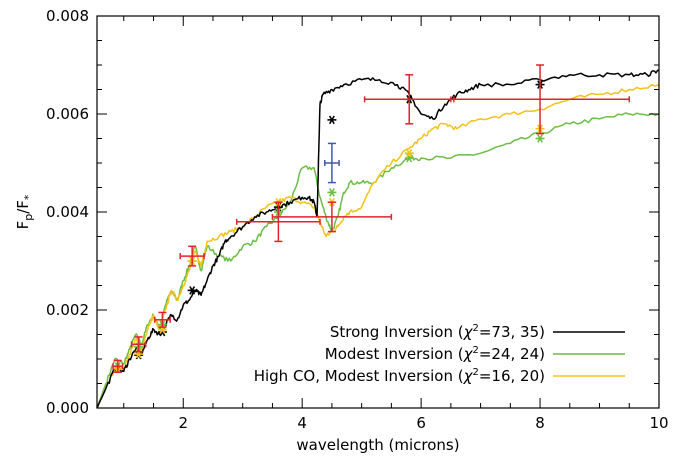 The height and width of the screenshot is (462, 688). What do you see at coordinates (302, 423) in the screenshot?
I see `x-tick-label: 4` at bounding box center [302, 423].